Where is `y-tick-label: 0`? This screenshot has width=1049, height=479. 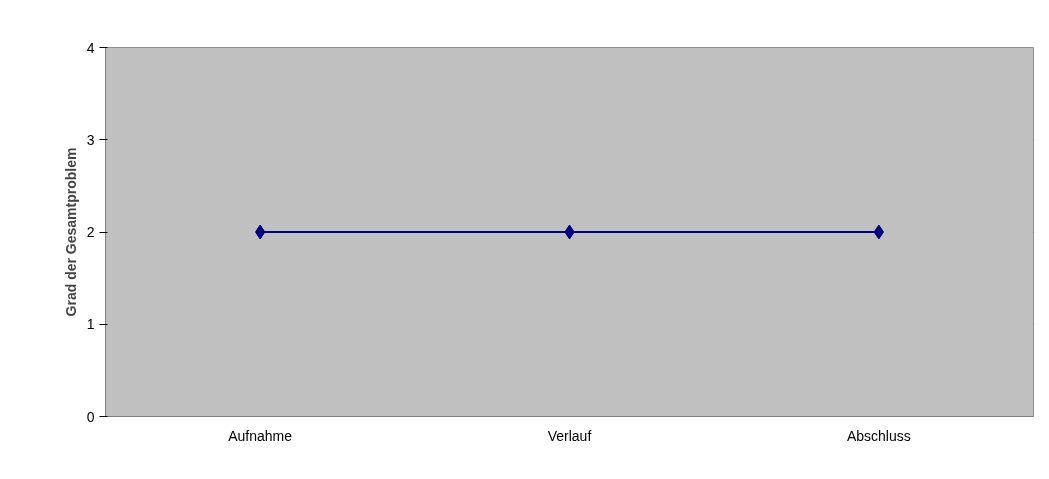
y-tick-label: 0 is located at coordinates (90, 416).